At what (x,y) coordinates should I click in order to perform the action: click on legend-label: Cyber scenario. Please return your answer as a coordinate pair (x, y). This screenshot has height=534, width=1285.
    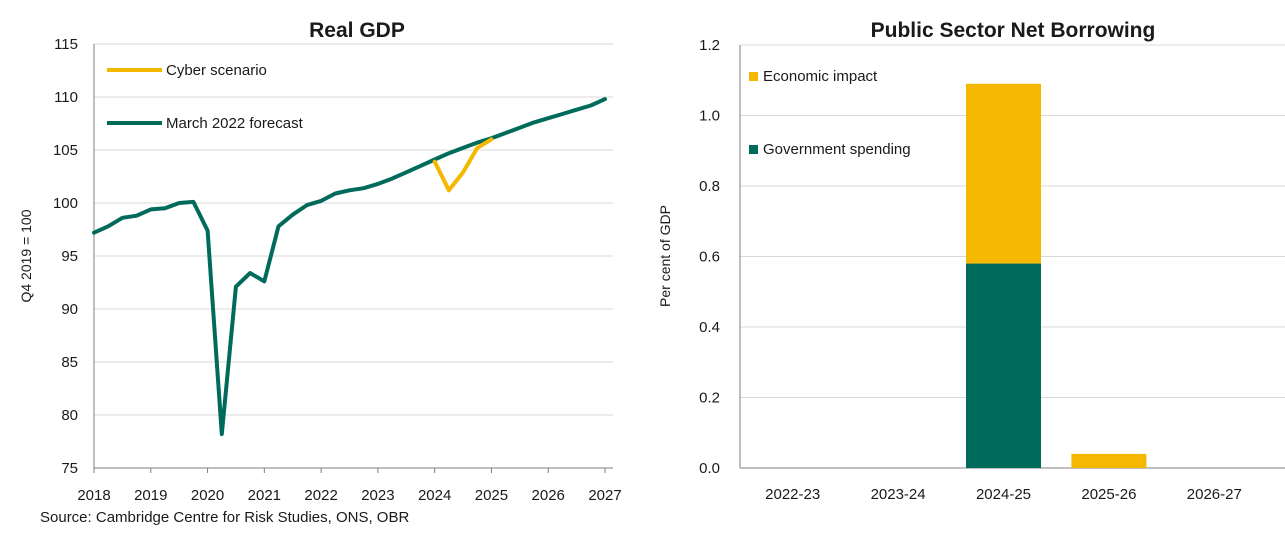
    Looking at the image, I should click on (216, 70).